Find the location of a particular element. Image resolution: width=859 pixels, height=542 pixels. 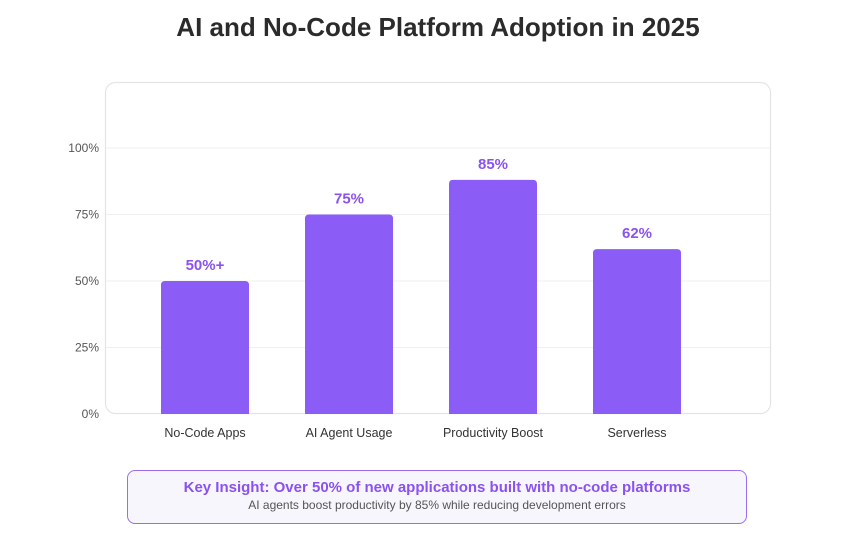

y-tick-label: 0% is located at coordinates (91, 414).